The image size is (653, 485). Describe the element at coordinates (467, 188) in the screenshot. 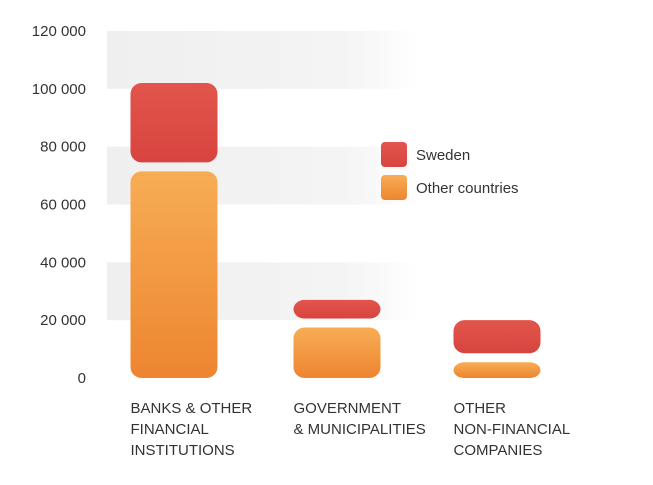

I see `legend-label: Other countries` at that location.